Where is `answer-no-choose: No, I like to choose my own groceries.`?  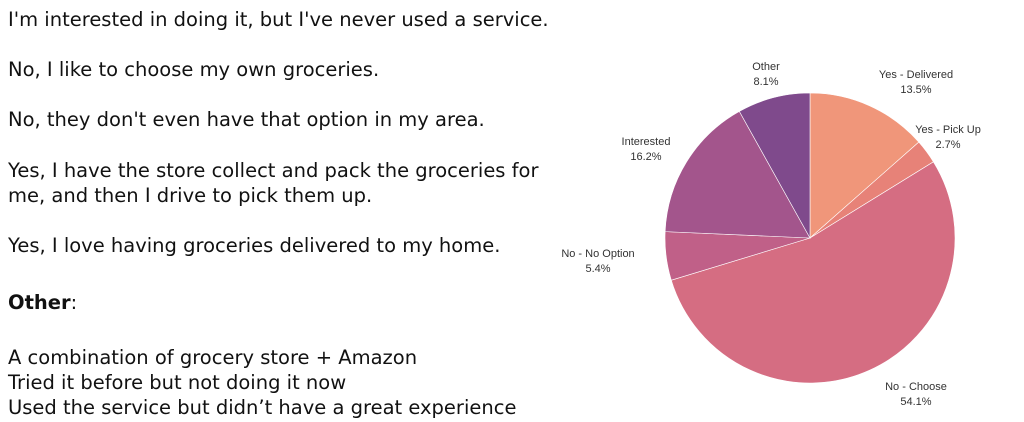
answer-no-choose: No, I like to choose my own groceries. is located at coordinates (194, 69).